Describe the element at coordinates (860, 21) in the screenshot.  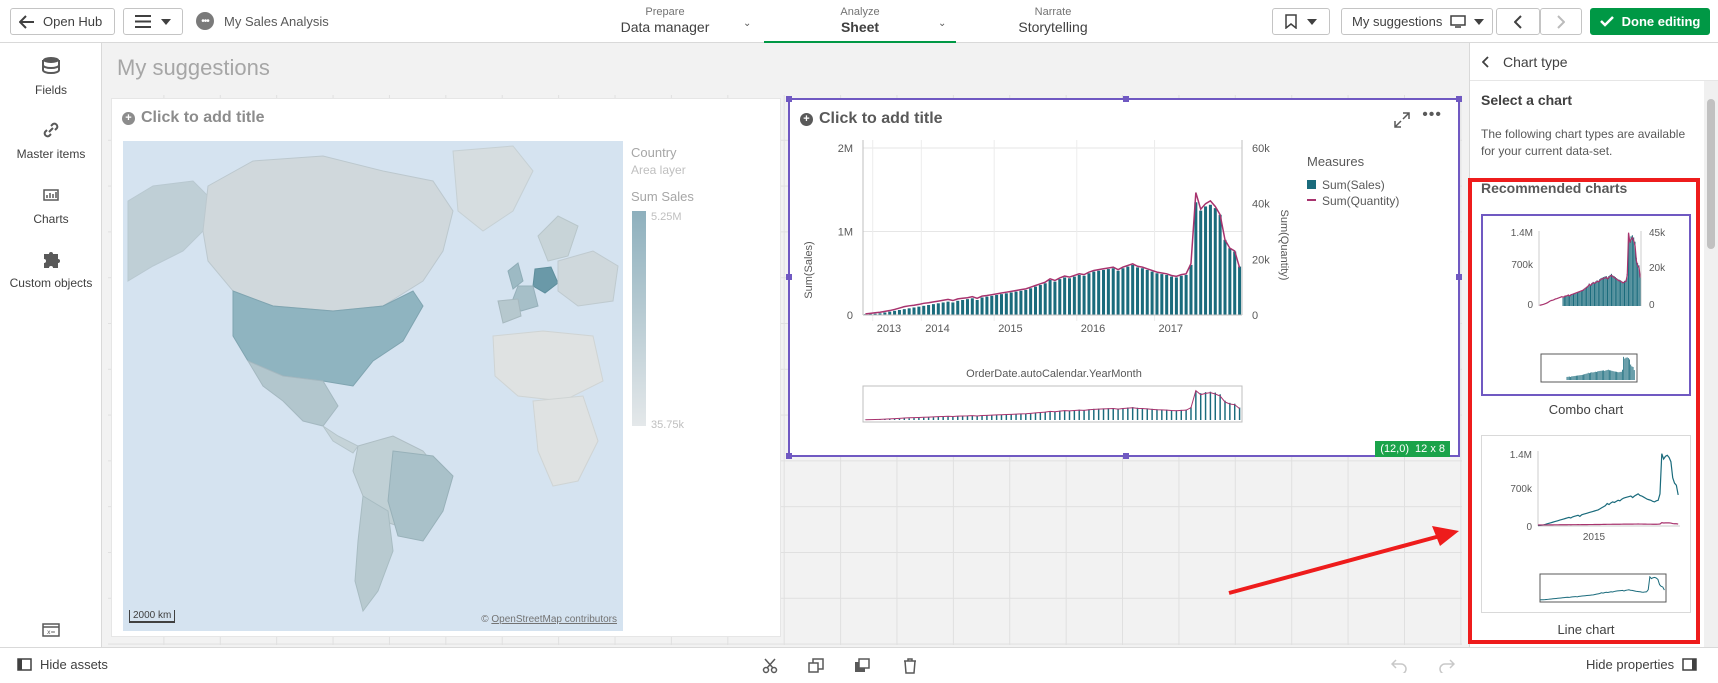
I see `tab-analyze: Analyze Sheet` at that location.